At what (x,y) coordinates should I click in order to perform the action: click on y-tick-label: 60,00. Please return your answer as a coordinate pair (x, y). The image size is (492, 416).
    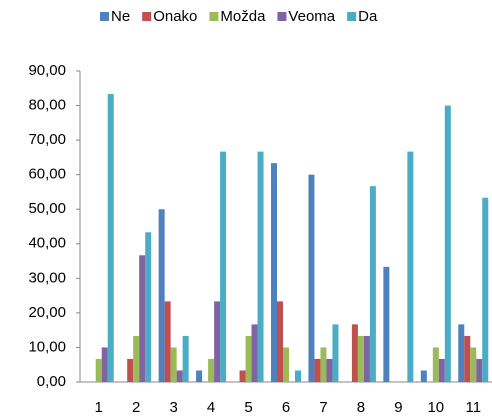
    Looking at the image, I should click on (47, 174).